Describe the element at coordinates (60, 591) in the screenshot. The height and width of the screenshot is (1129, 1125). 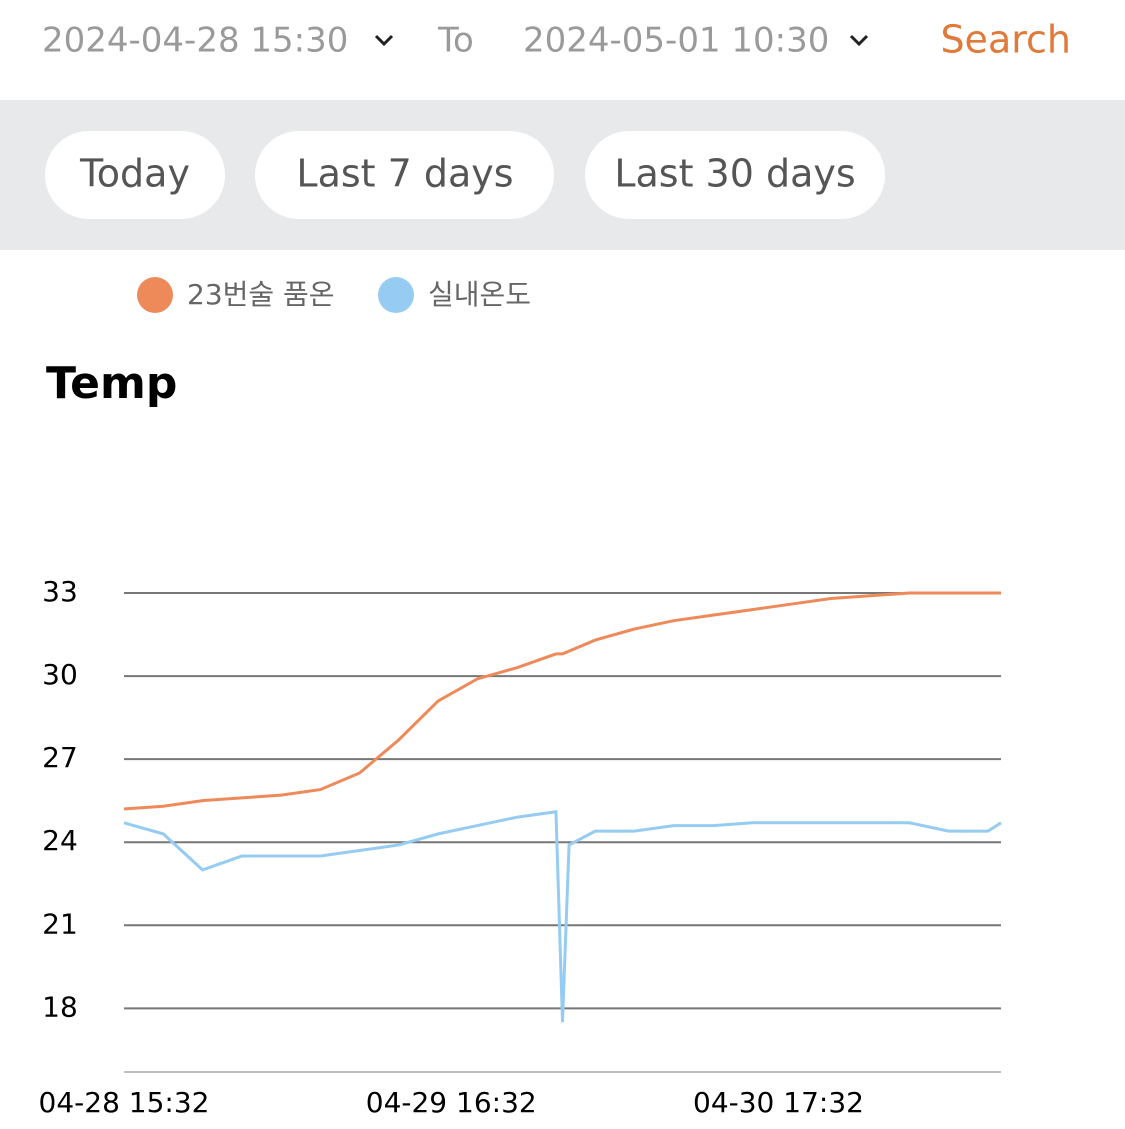
I see `y-tick-label: 33` at that location.